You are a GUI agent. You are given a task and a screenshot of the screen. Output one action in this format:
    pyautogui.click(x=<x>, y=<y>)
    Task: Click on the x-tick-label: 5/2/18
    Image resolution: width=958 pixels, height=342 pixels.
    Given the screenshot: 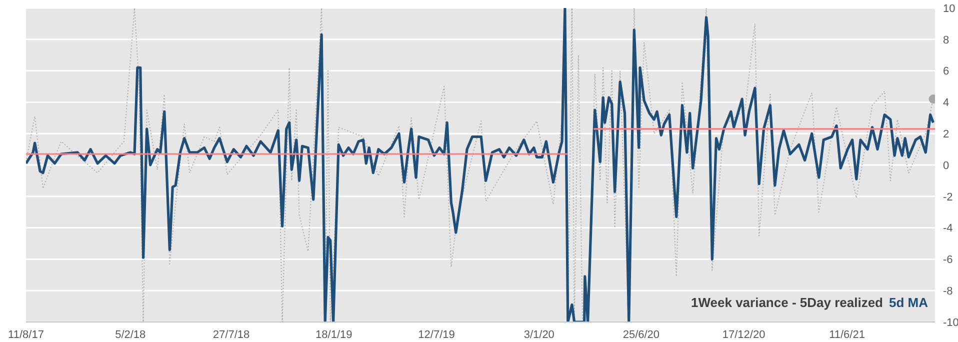 What is the action you would take?
    pyautogui.click(x=130, y=334)
    